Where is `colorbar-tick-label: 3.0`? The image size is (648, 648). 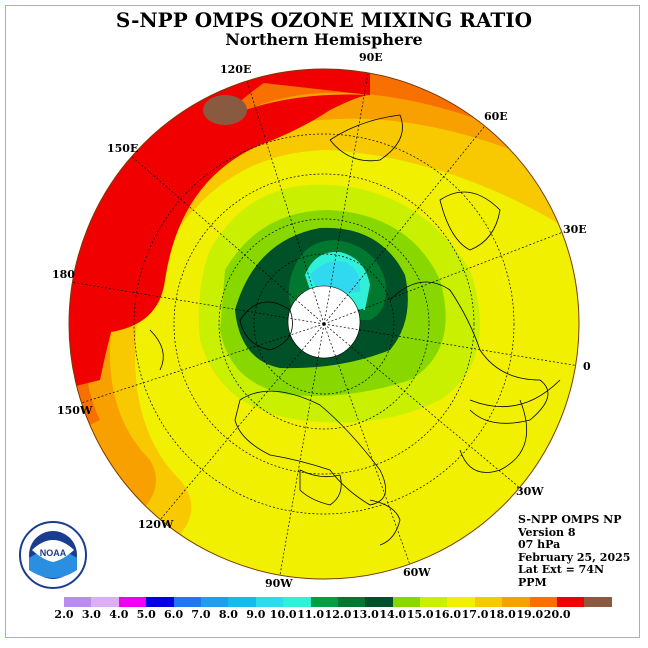 colorbar-tick-label: 3.0 is located at coordinates (91, 614).